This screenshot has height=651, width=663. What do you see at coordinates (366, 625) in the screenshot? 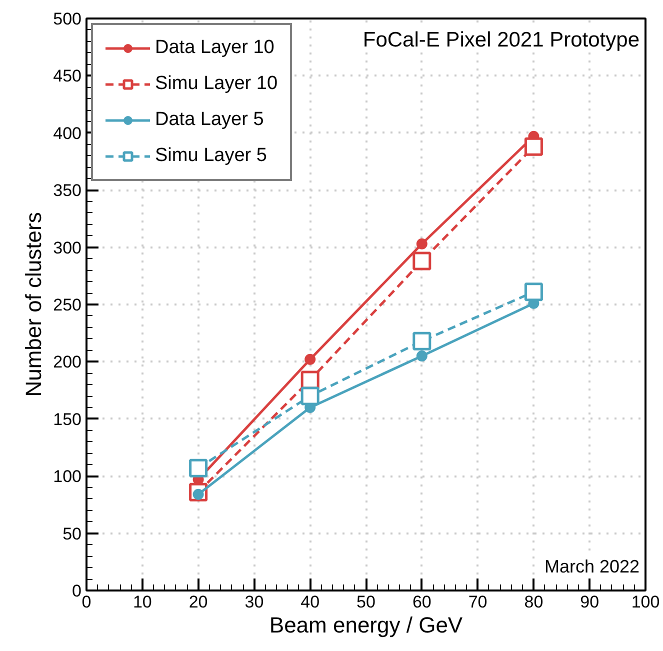
I see `x-axis-title: Beam energy / GeV` at bounding box center [366, 625].